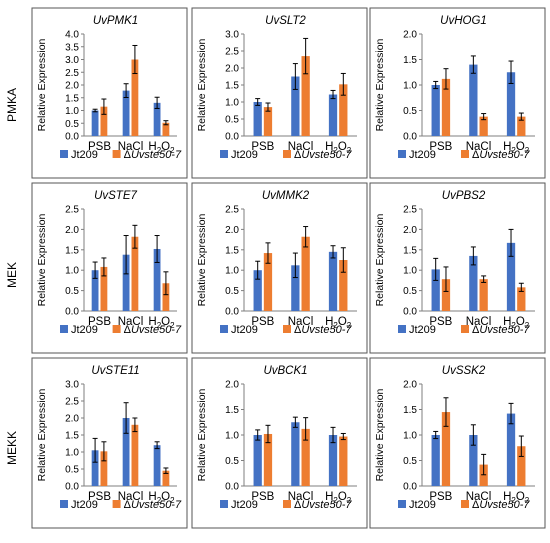 The image size is (550, 543). I want to click on chart-title: UvSLT2, so click(285, 21).